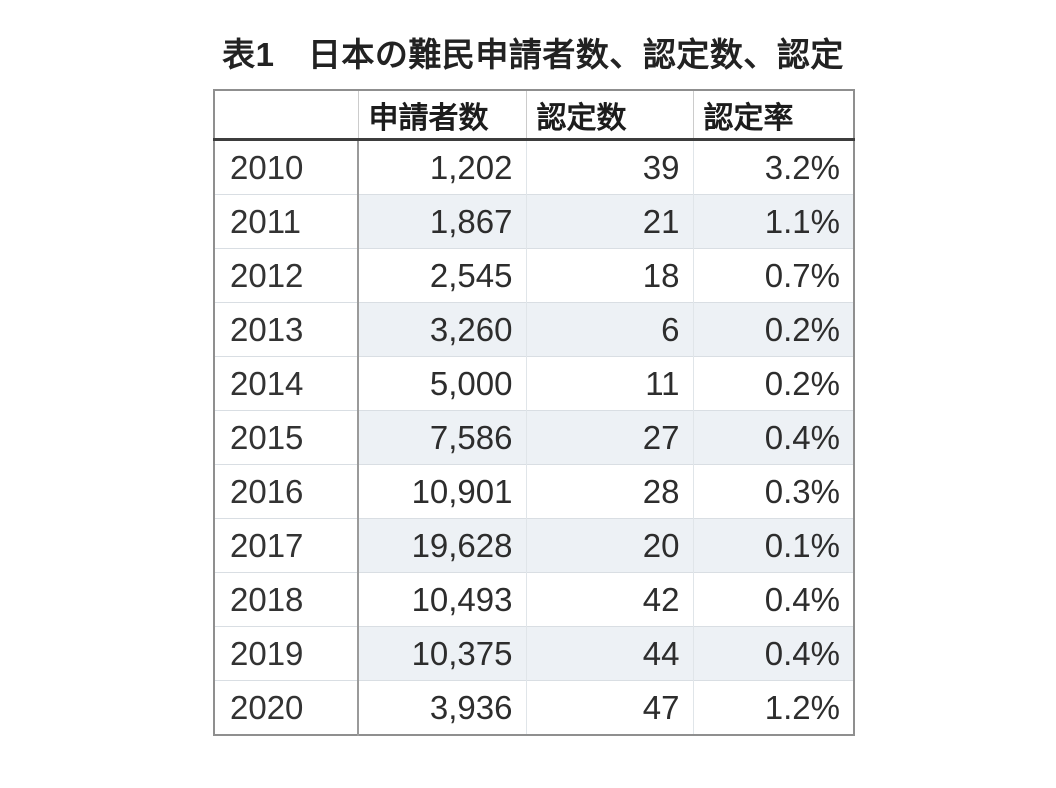  What do you see at coordinates (533, 54) in the screenshot?
I see `table-title: 表1 日本の難民申請者数、認定数、認定` at bounding box center [533, 54].